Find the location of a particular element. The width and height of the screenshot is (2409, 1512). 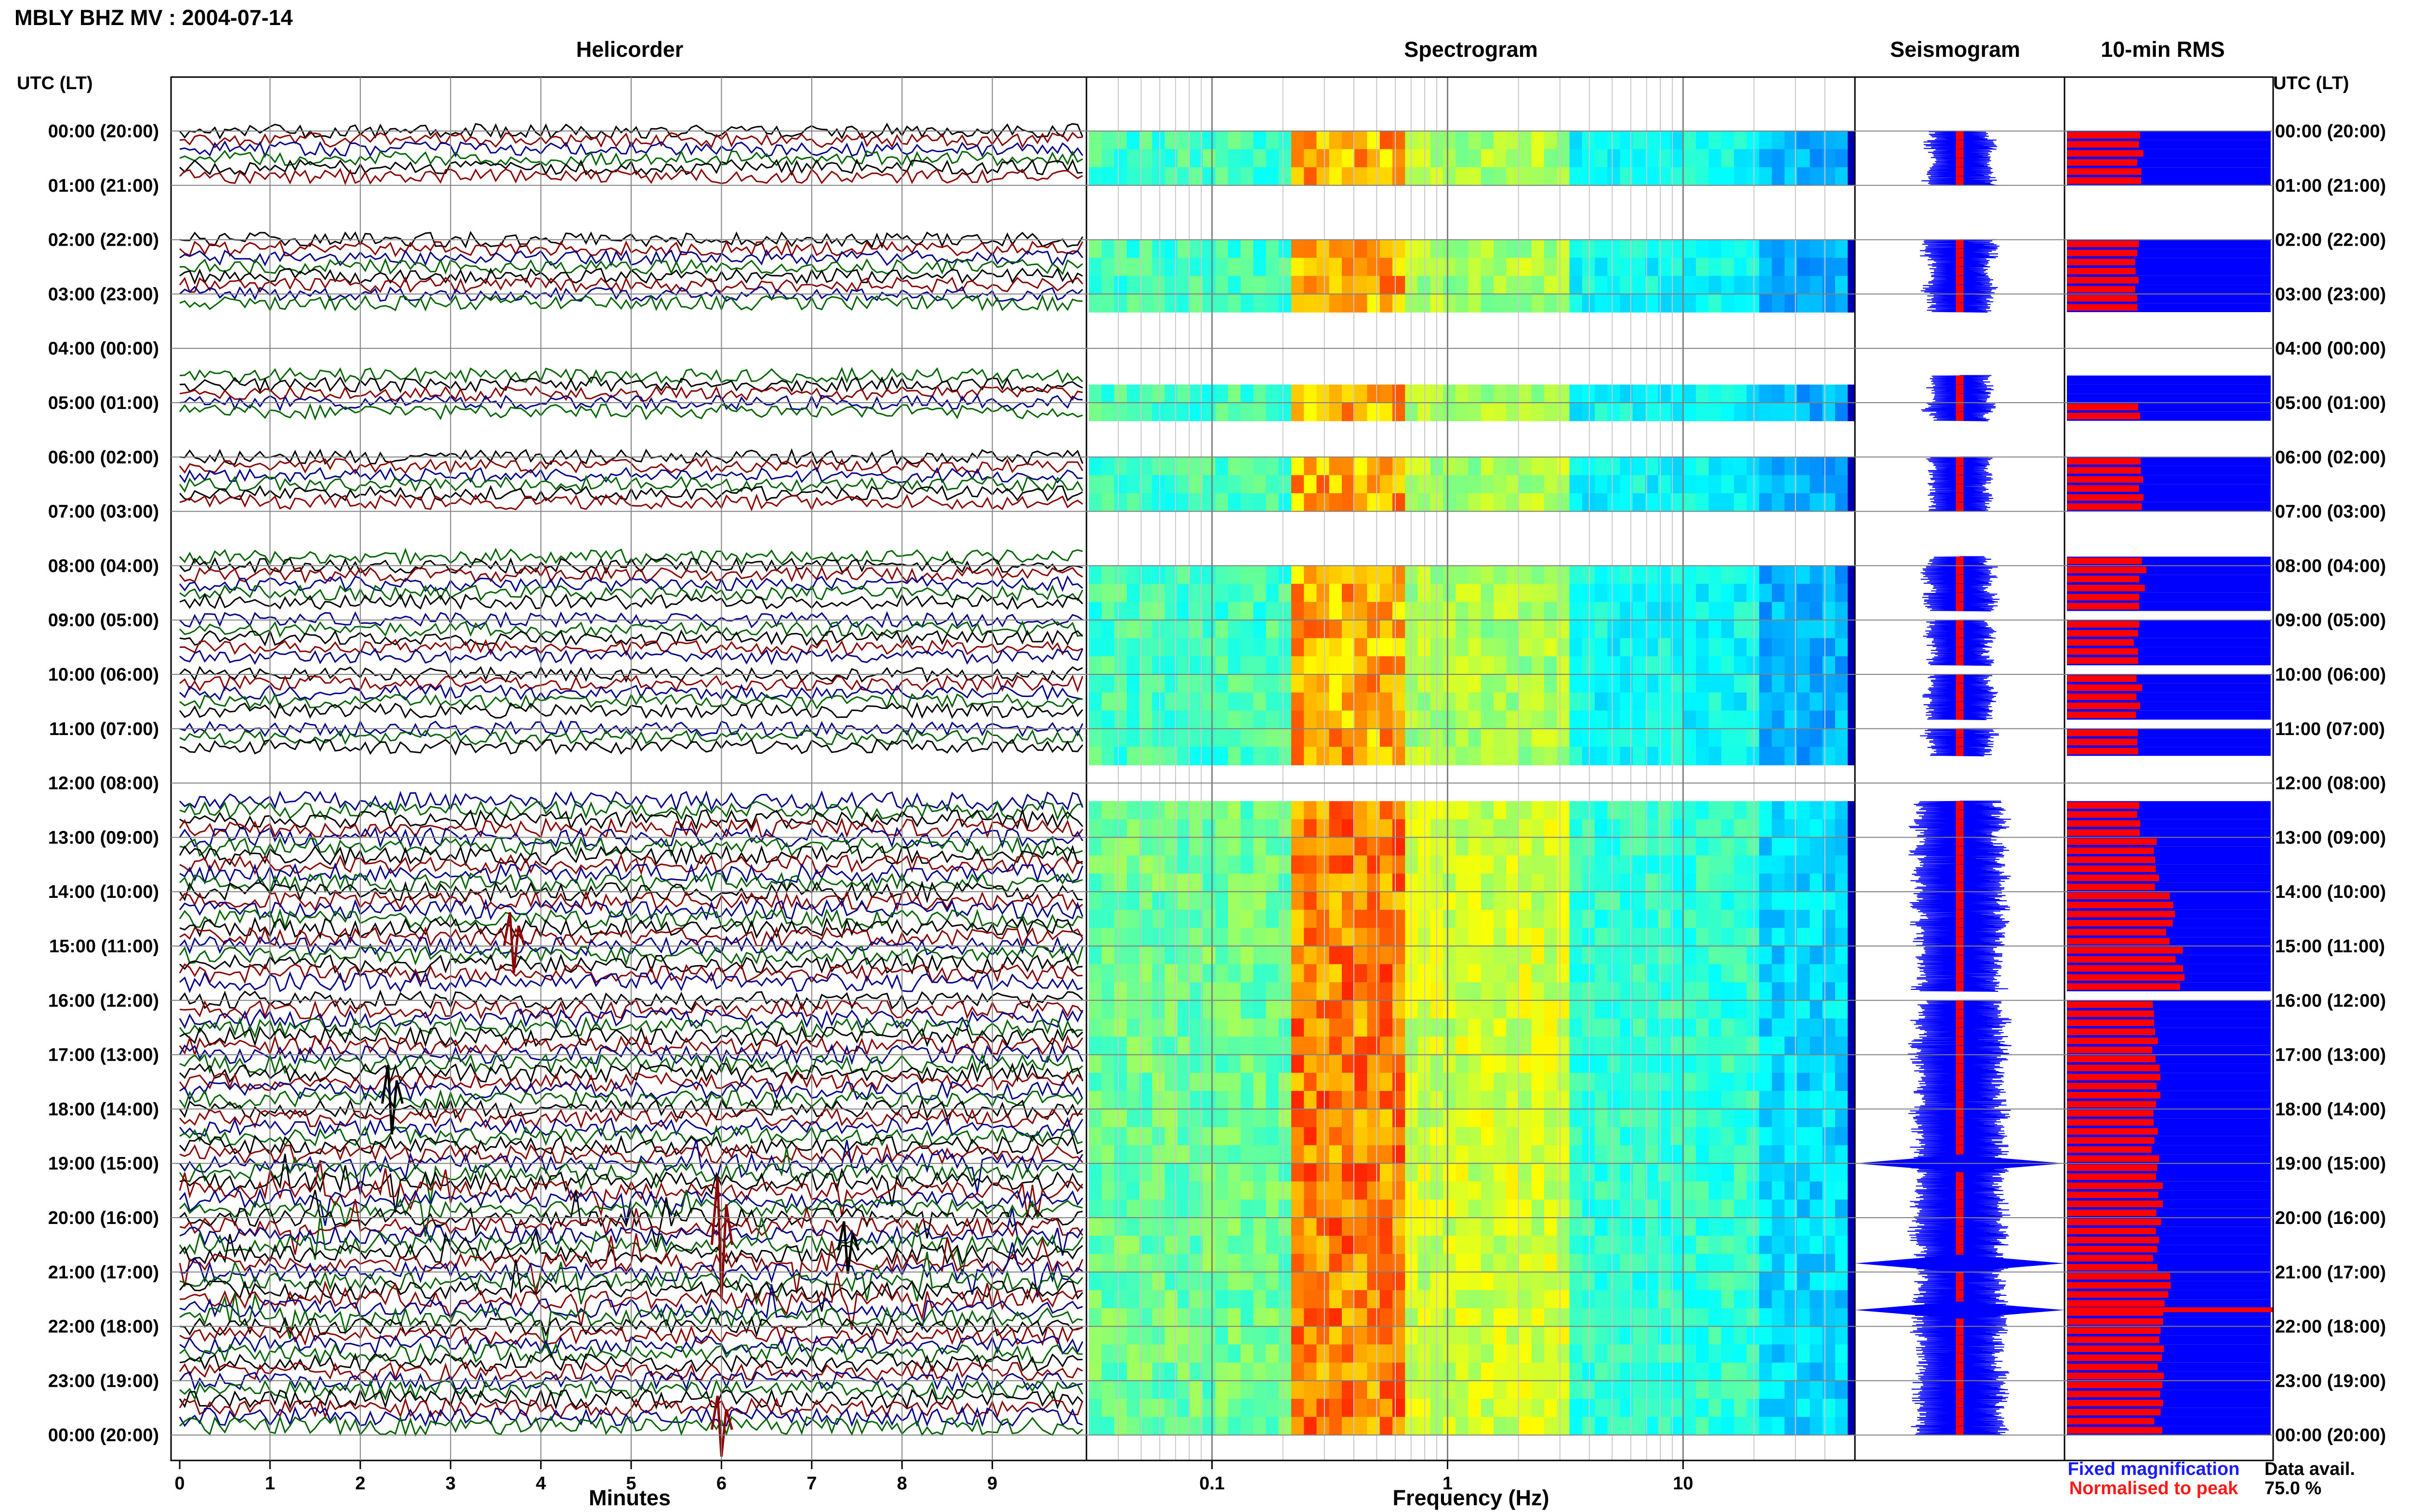

rms-bars is located at coordinates (2170, 783).